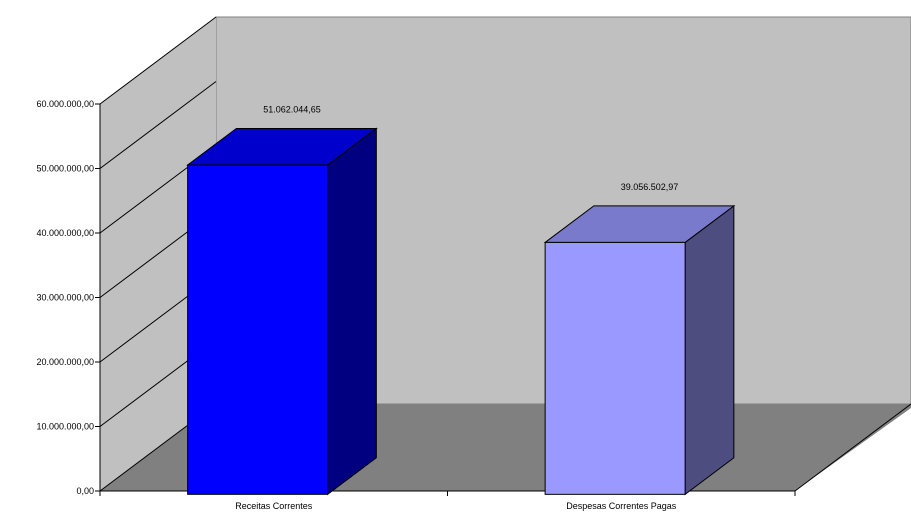  Describe the element at coordinates (65, 169) in the screenshot. I see `y-tick-label: 50.000.000,00` at that location.